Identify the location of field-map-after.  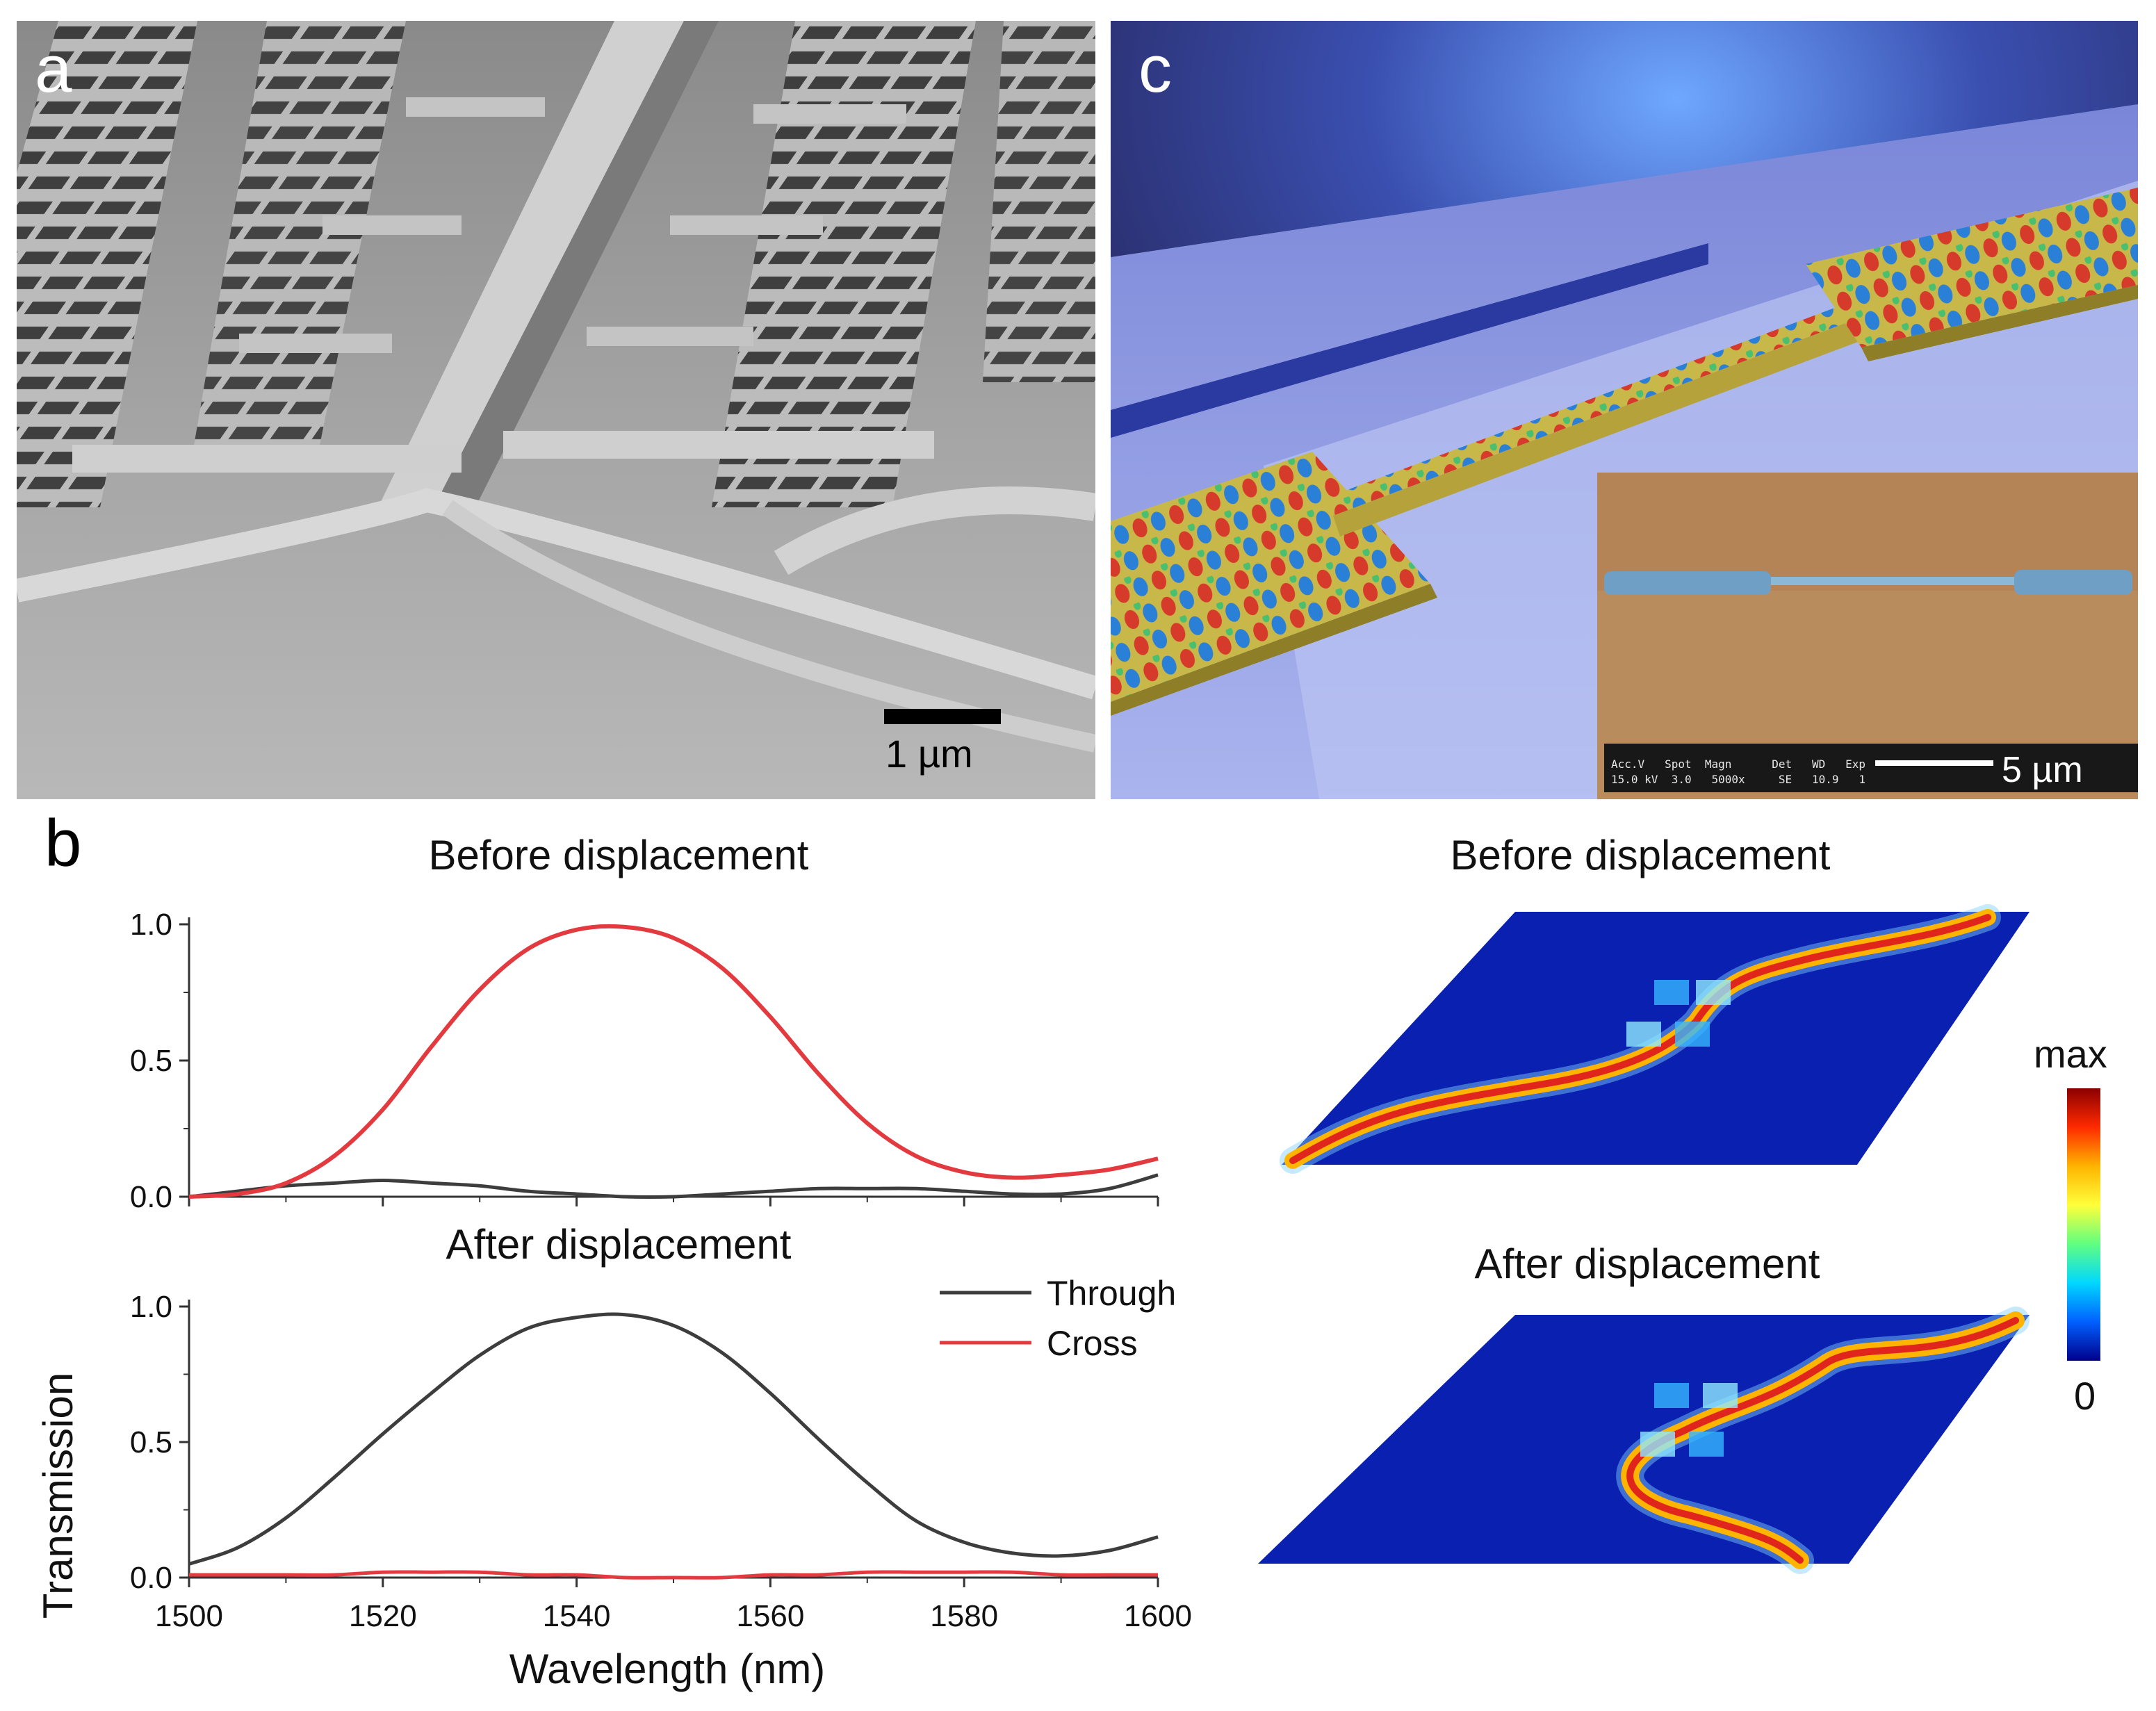
(1644, 1440).